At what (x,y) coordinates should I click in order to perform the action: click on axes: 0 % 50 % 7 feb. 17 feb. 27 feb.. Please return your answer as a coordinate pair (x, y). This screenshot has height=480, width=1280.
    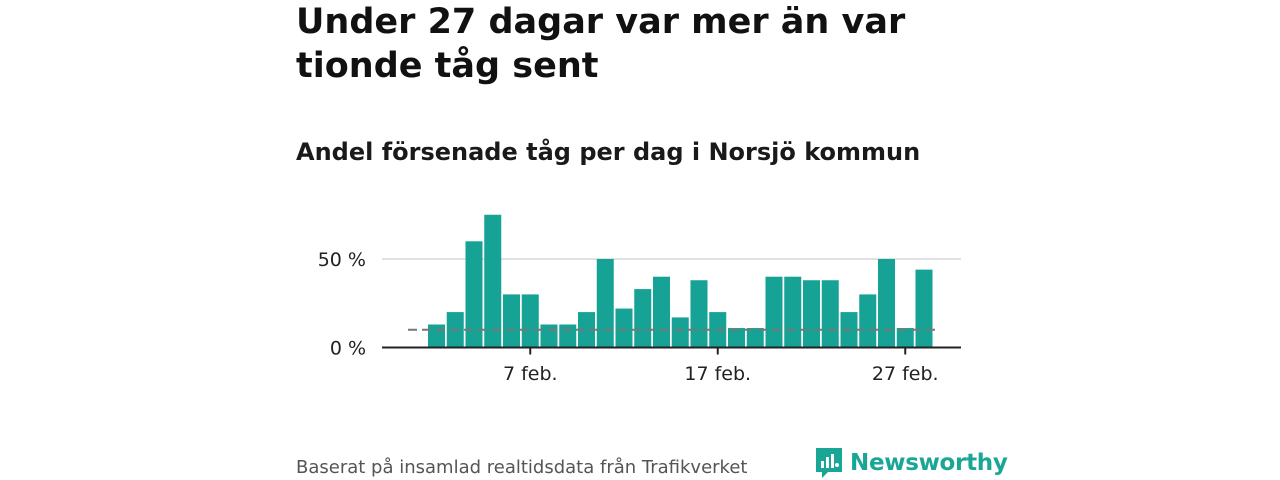
    Looking at the image, I should click on (639, 317).